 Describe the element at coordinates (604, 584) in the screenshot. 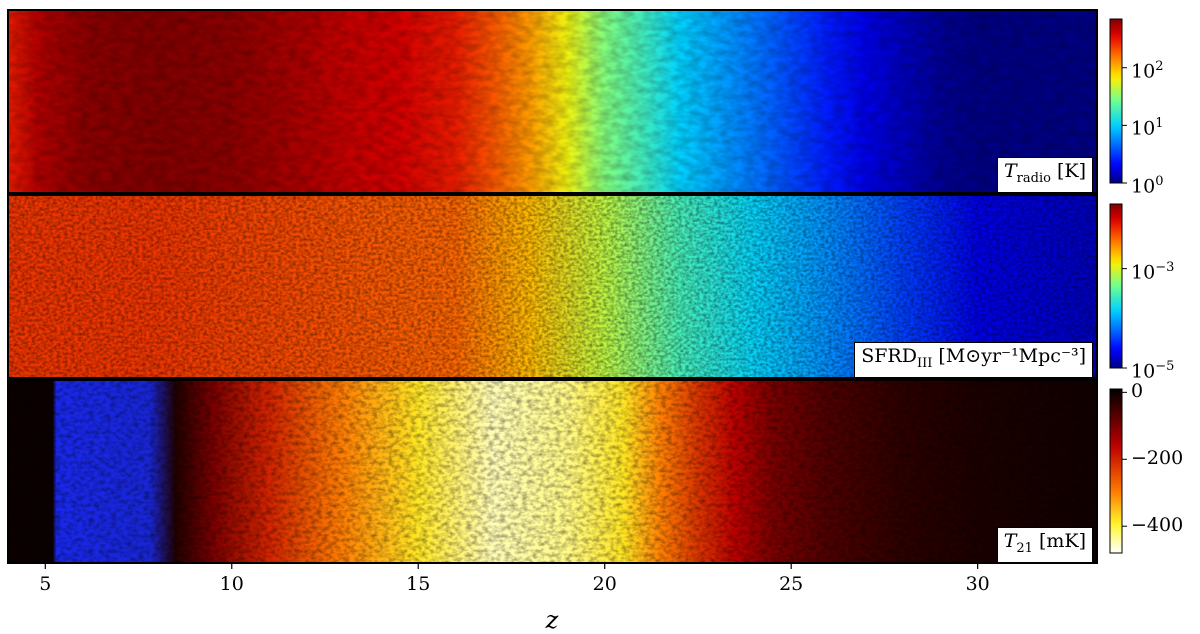

I see `x-tick-label: 20` at that location.